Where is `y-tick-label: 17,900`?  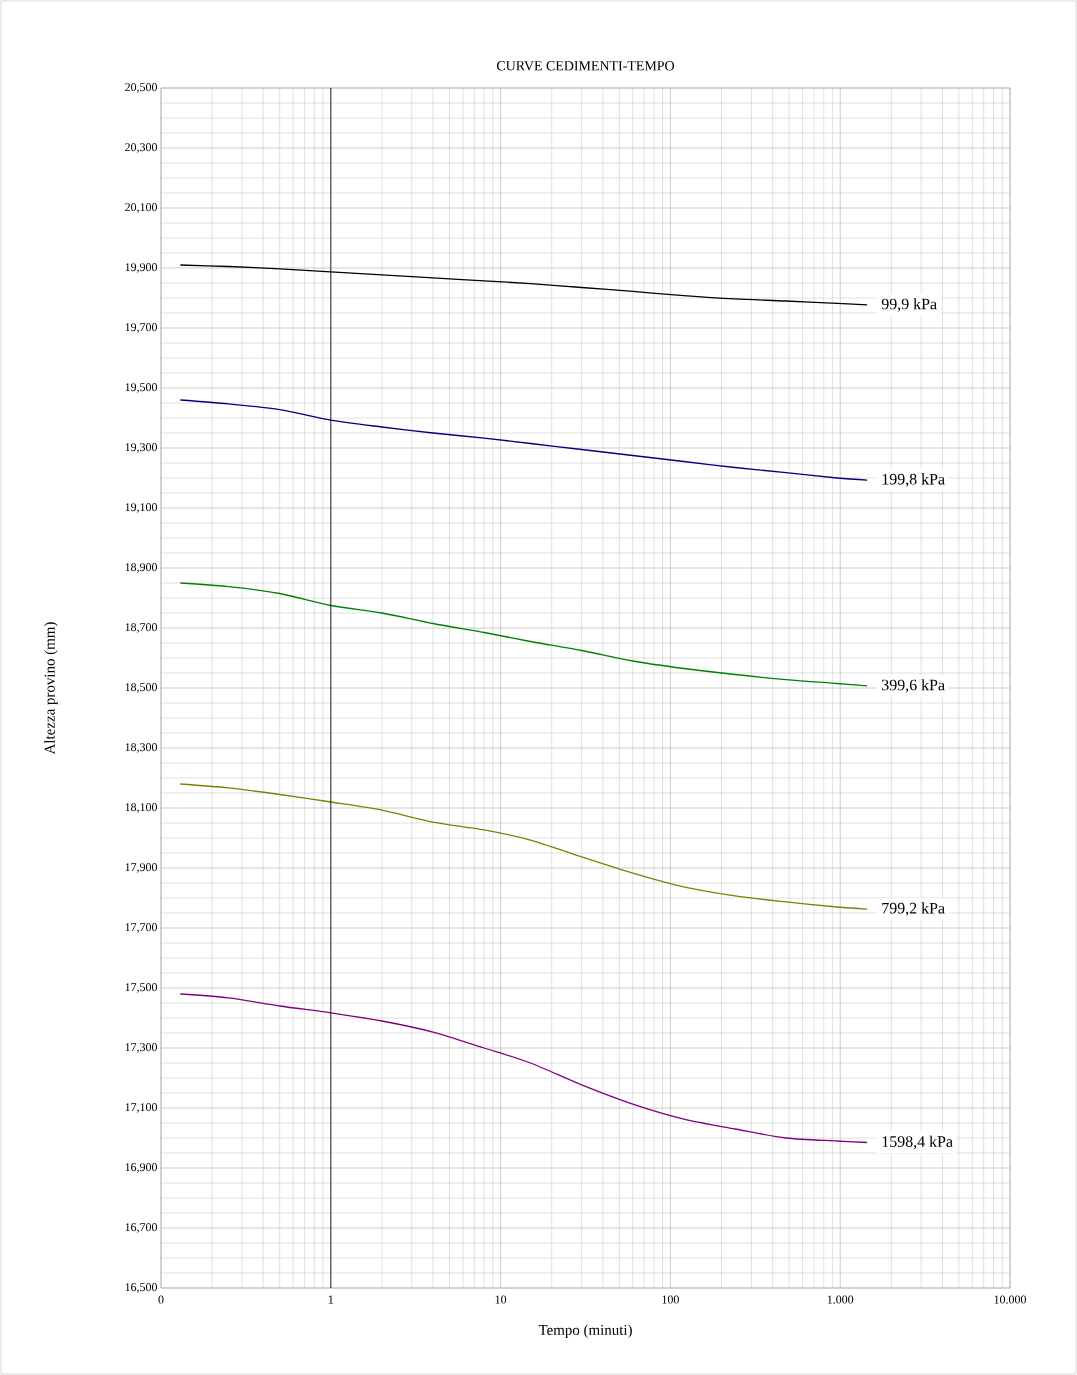
y-tick-label: 17,900 is located at coordinates (141, 868).